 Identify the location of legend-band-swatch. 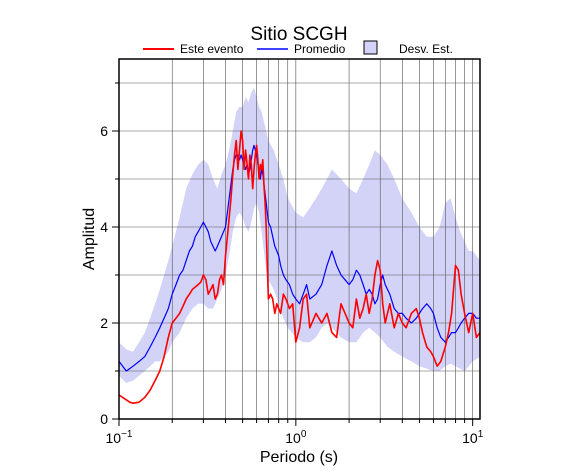
(370, 47).